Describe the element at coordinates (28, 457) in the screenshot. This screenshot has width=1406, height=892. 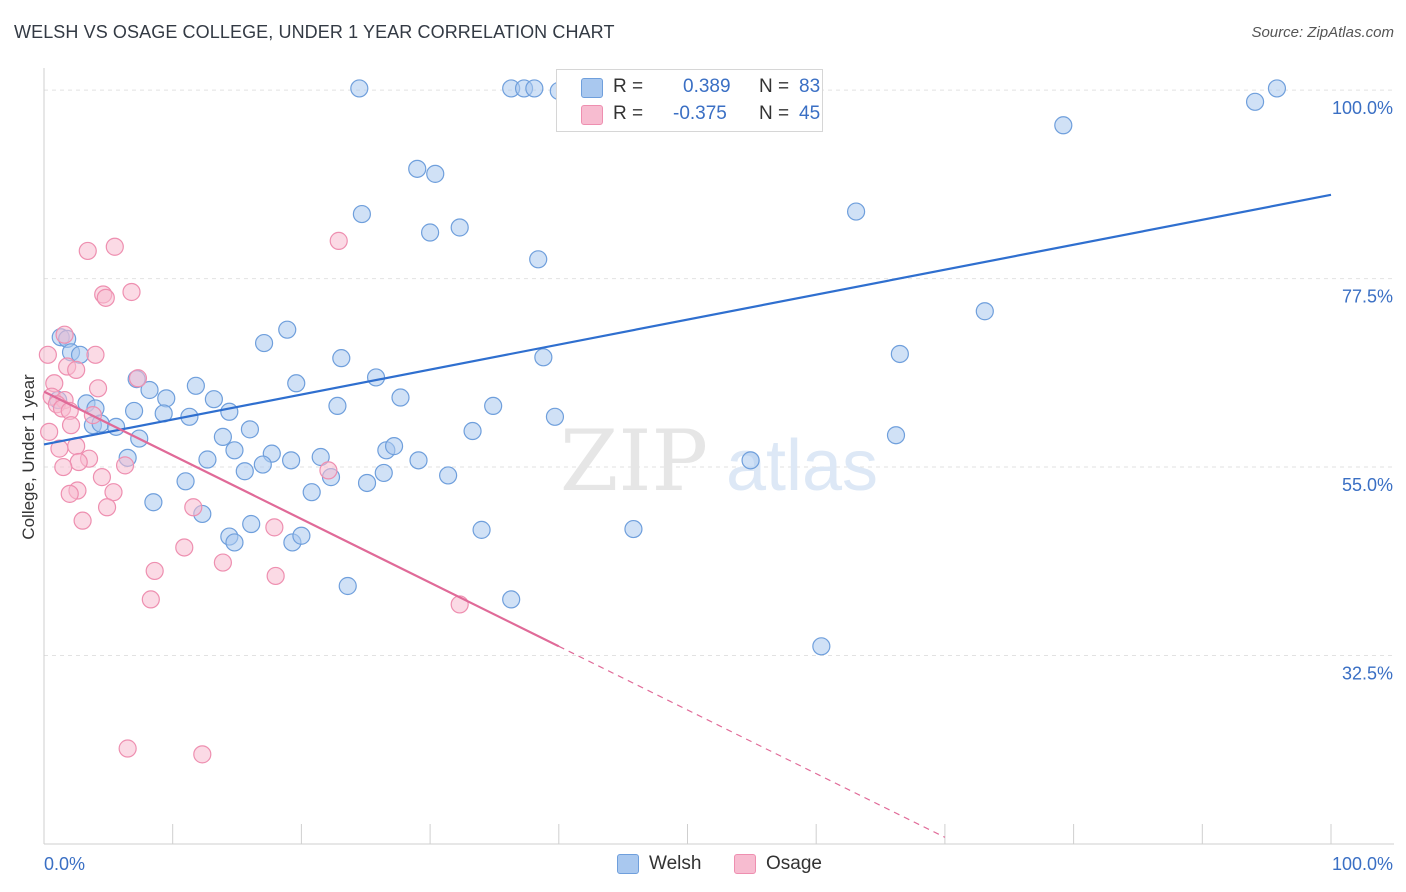
I see `y-axis-title: College, Under 1 year` at that location.